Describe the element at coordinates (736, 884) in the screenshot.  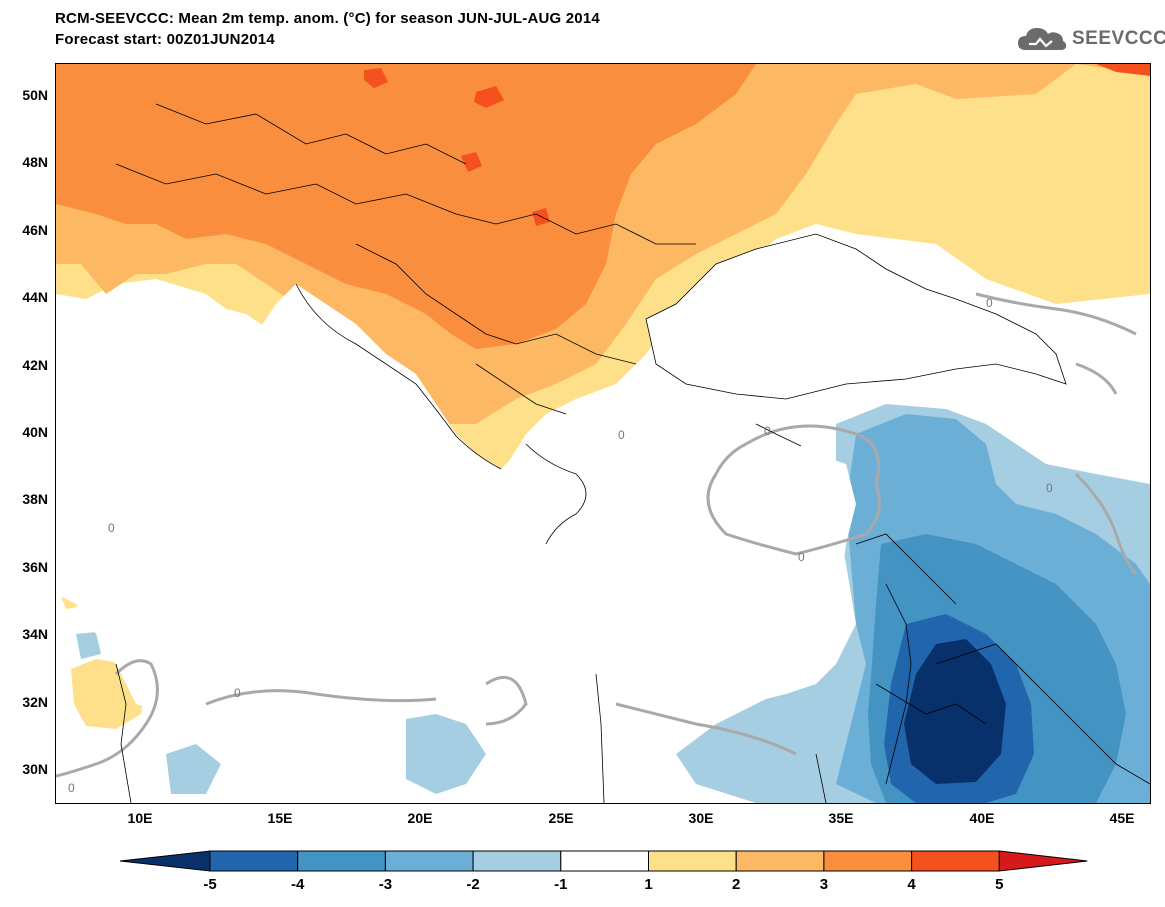
I see `colorbar-label: 2` at that location.